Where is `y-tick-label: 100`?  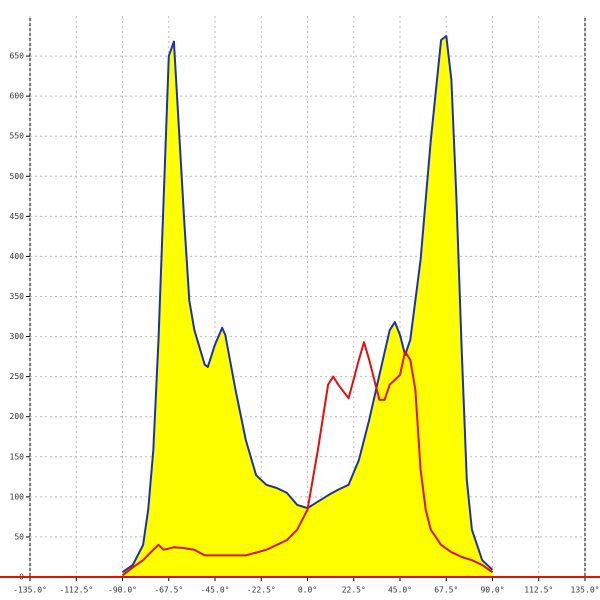 y-tick-label: 100 is located at coordinates (17, 496).